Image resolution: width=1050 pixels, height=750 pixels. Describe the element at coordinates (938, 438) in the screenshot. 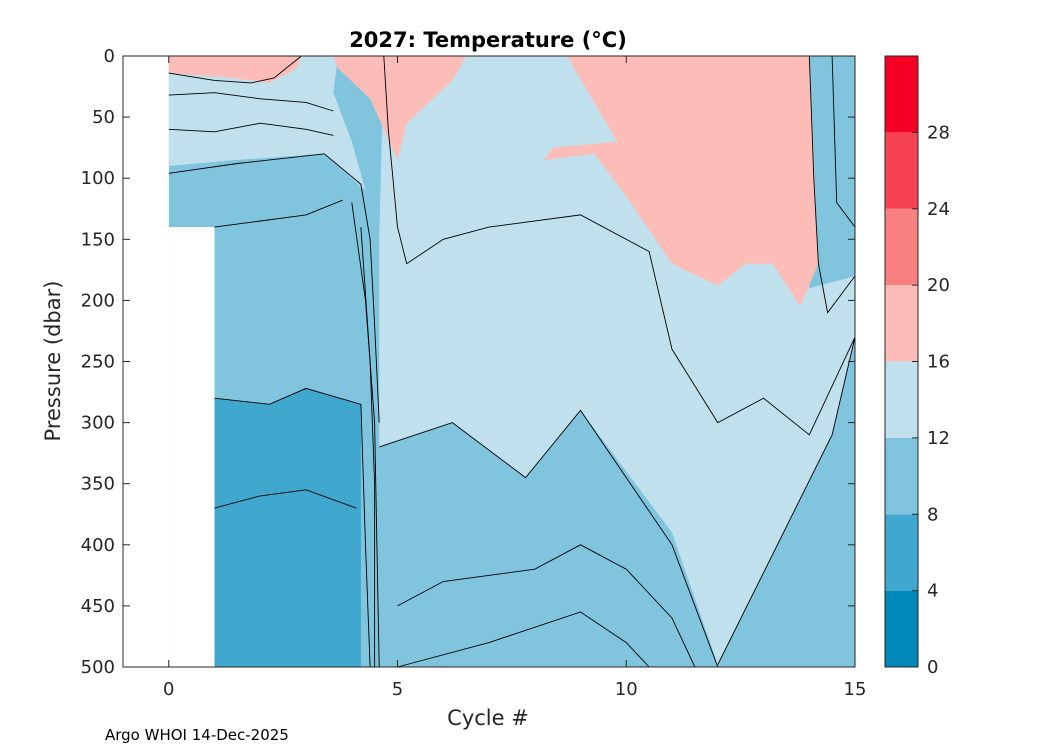

I see `colorbar-tick-label: 12` at that location.